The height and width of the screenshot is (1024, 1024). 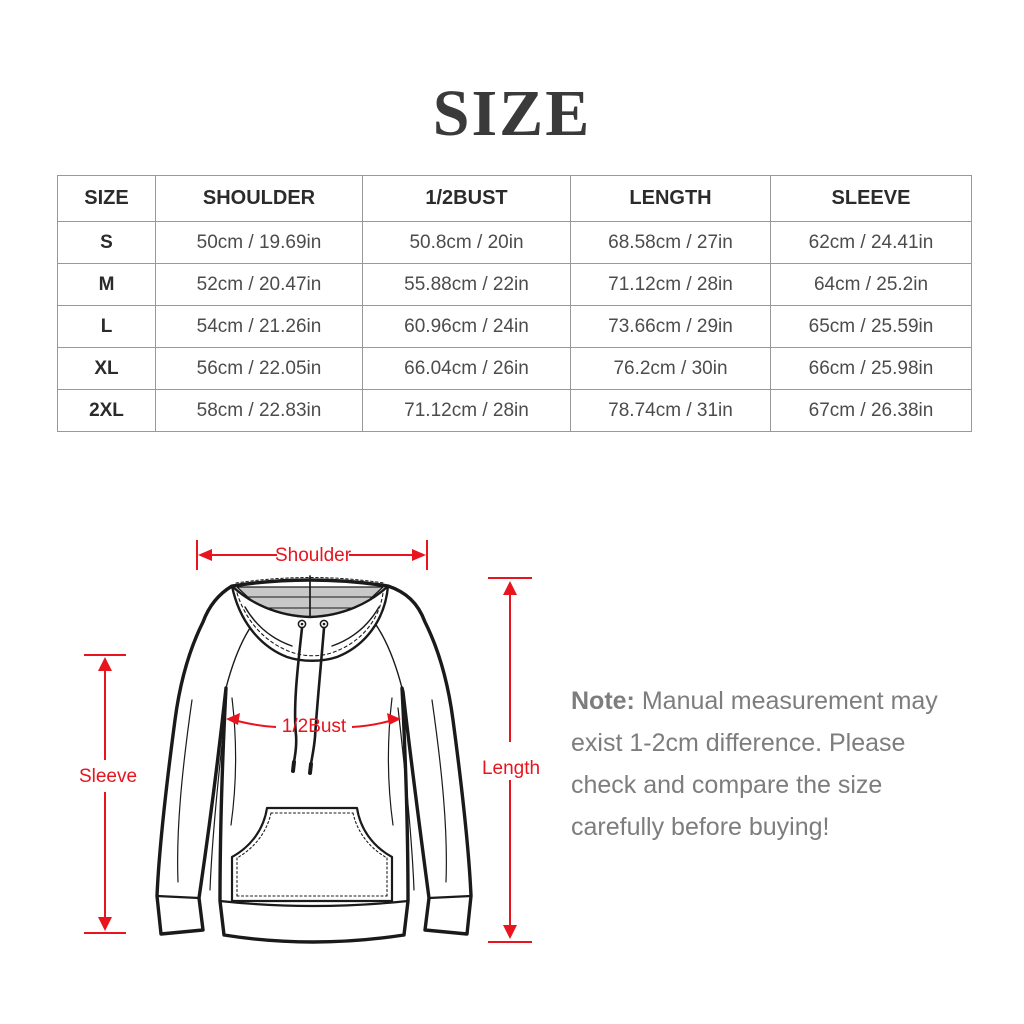 What do you see at coordinates (871, 284) in the screenshot?
I see `measurement-cell: 64cm / 25.2in` at bounding box center [871, 284].